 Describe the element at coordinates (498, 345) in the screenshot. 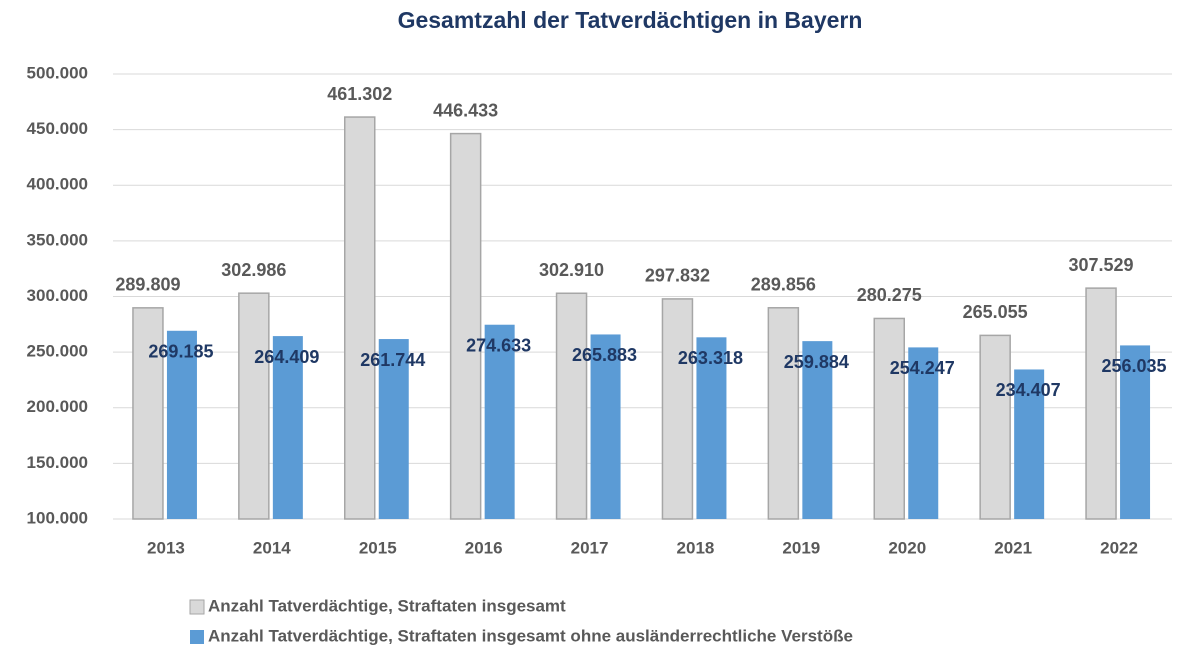

I see `data-label: 274.633` at that location.